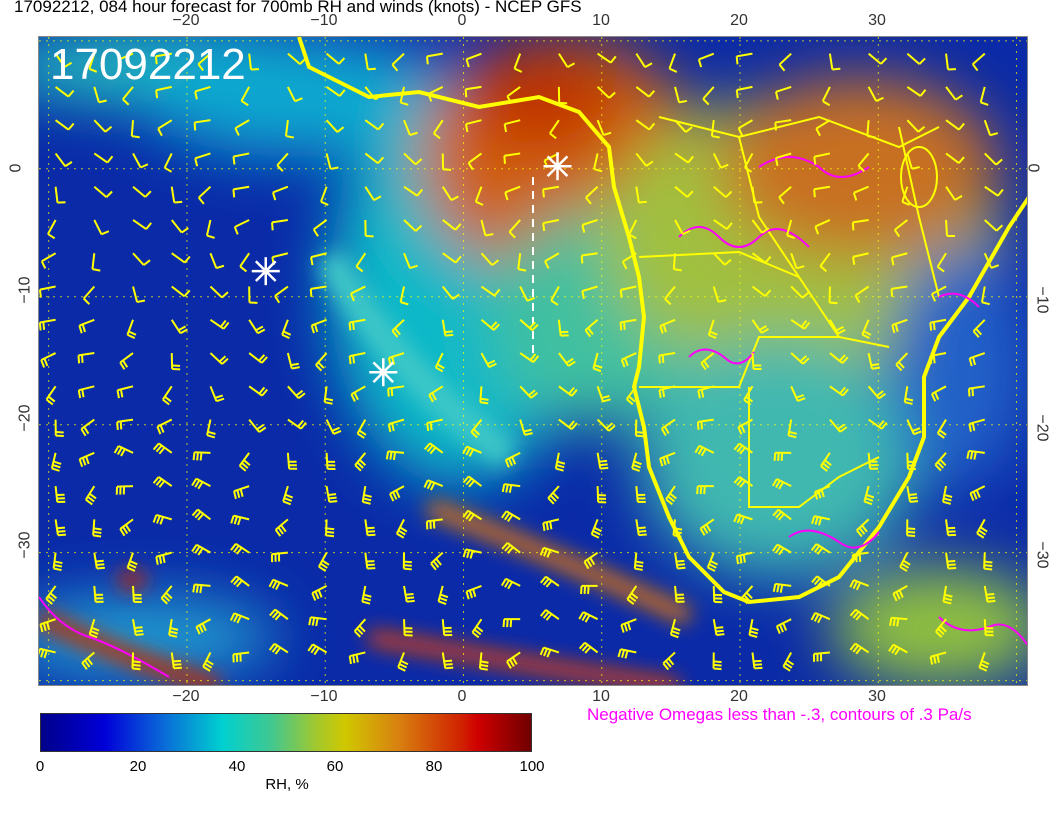  I want to click on colorbar, so click(286, 732).